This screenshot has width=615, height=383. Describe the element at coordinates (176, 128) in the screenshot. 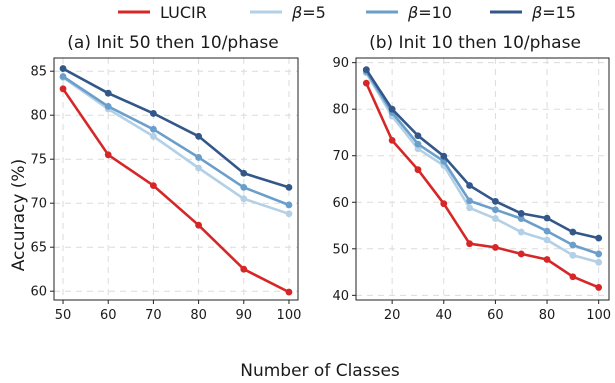

I see `panel-a-series-beta15-line` at that location.